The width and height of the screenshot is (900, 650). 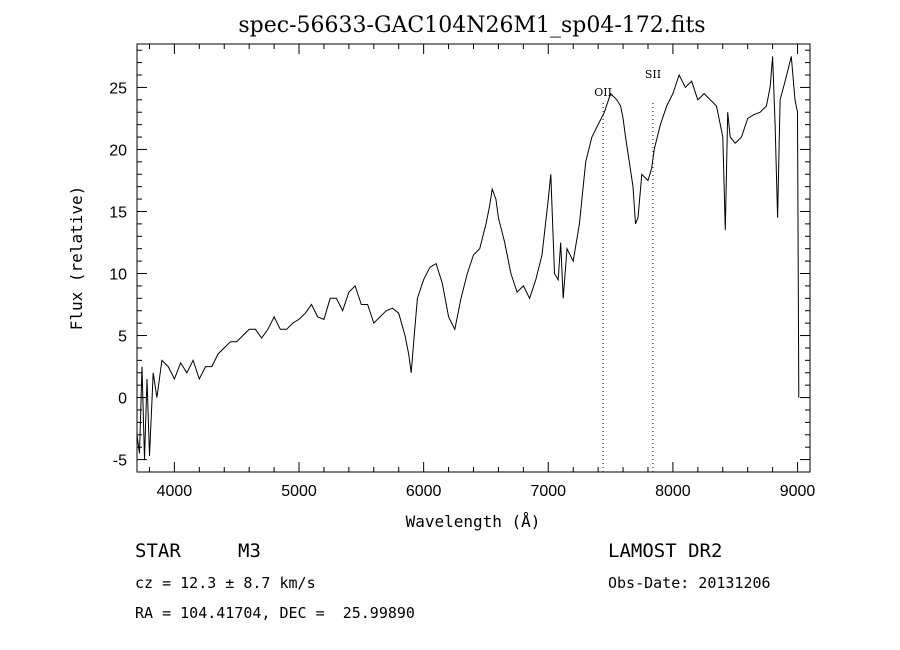 What do you see at coordinates (275, 613) in the screenshot?
I see `coordinates-text: RA = 104.41704, DEC = 25.99890` at bounding box center [275, 613].